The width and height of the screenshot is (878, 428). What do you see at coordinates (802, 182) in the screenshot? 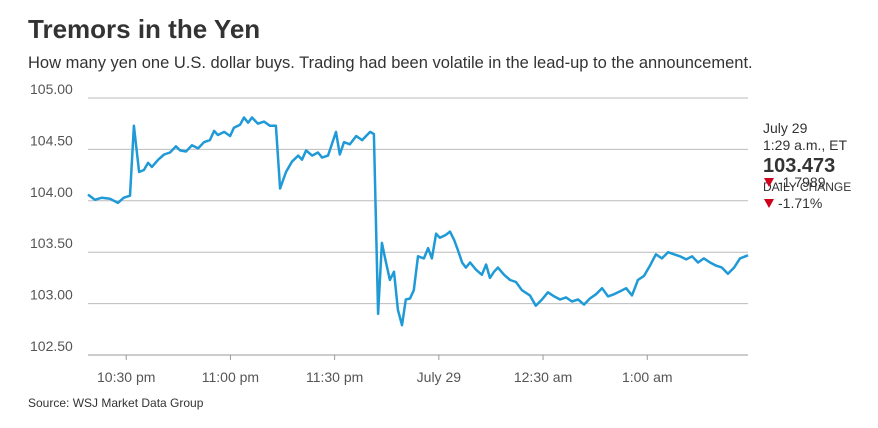
I see `side-change: -1.7989` at bounding box center [802, 182].